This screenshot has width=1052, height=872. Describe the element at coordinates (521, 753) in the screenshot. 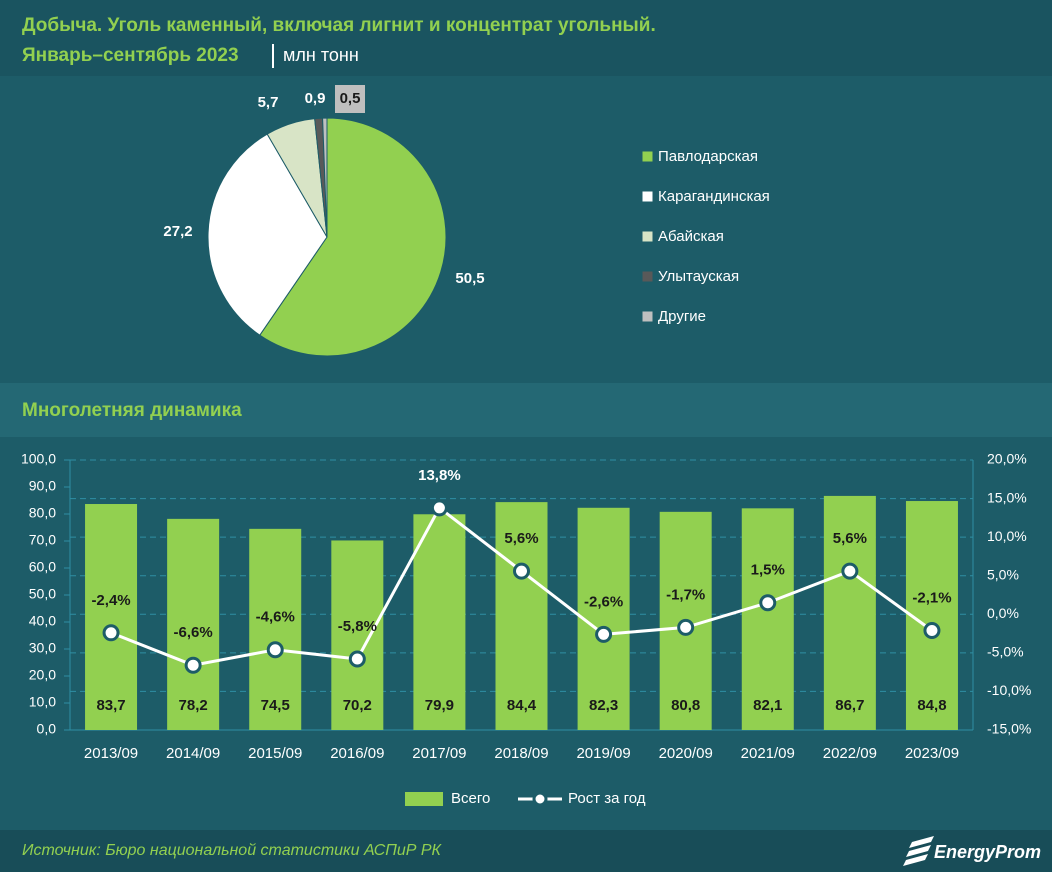

I see `x-tick-label: 2018/09` at that location.